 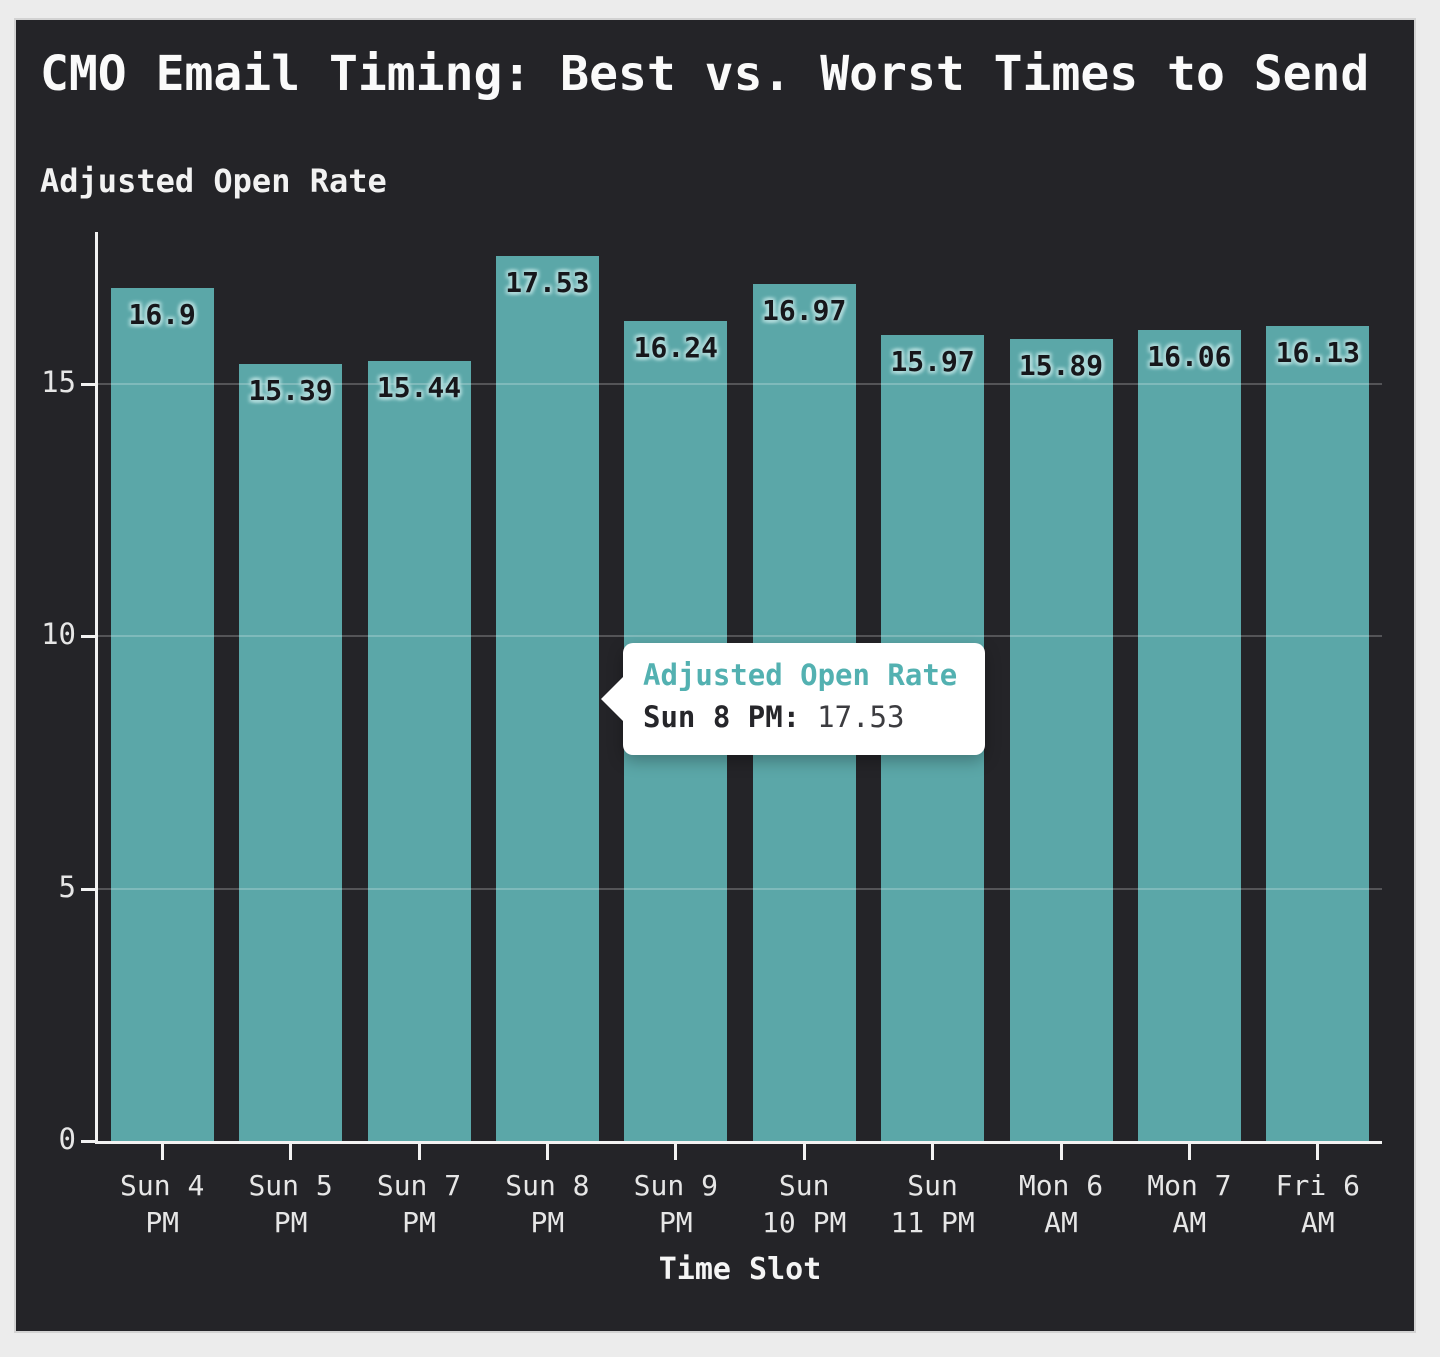 What do you see at coordinates (675, 1204) in the screenshot?
I see `x-tick-label-5: Sun 9 PM` at bounding box center [675, 1204].